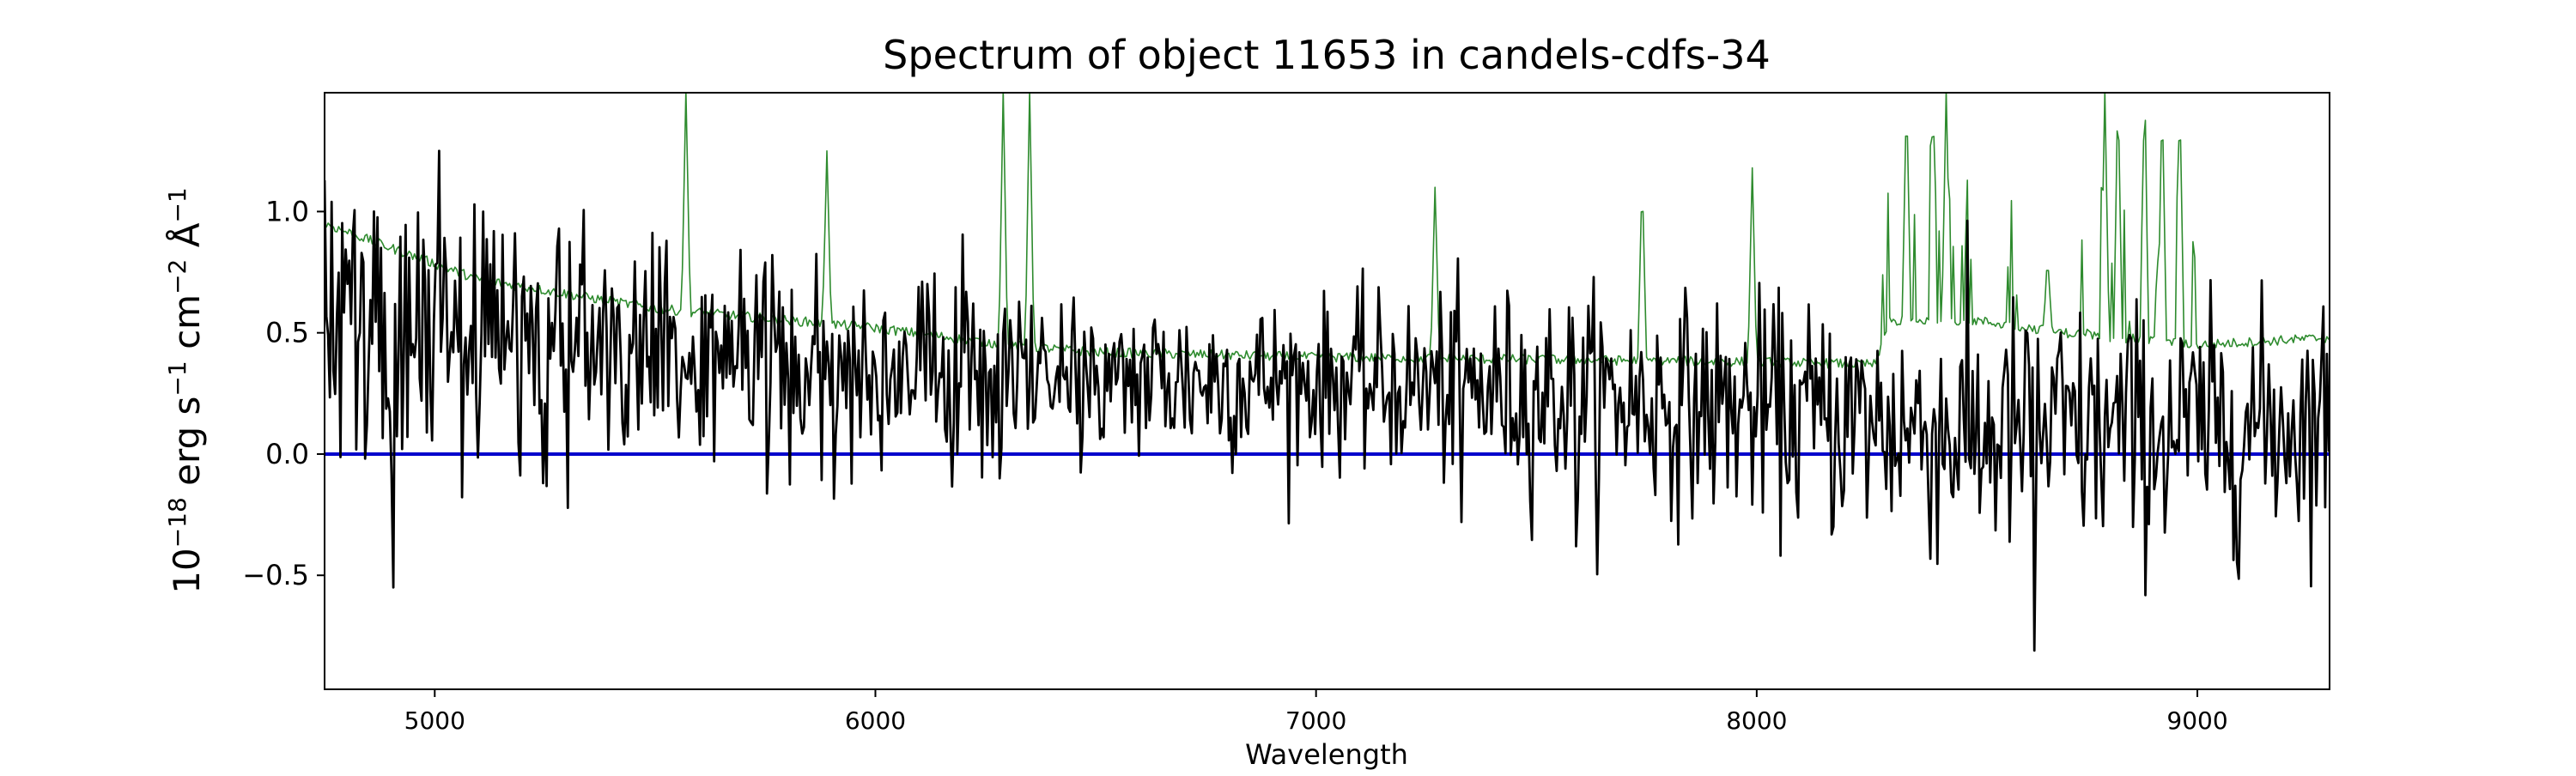 This screenshot has height=776, width=2576. I want to click on y-axis: −0.5 0.0 0.5 1.0, so click(283, 393).